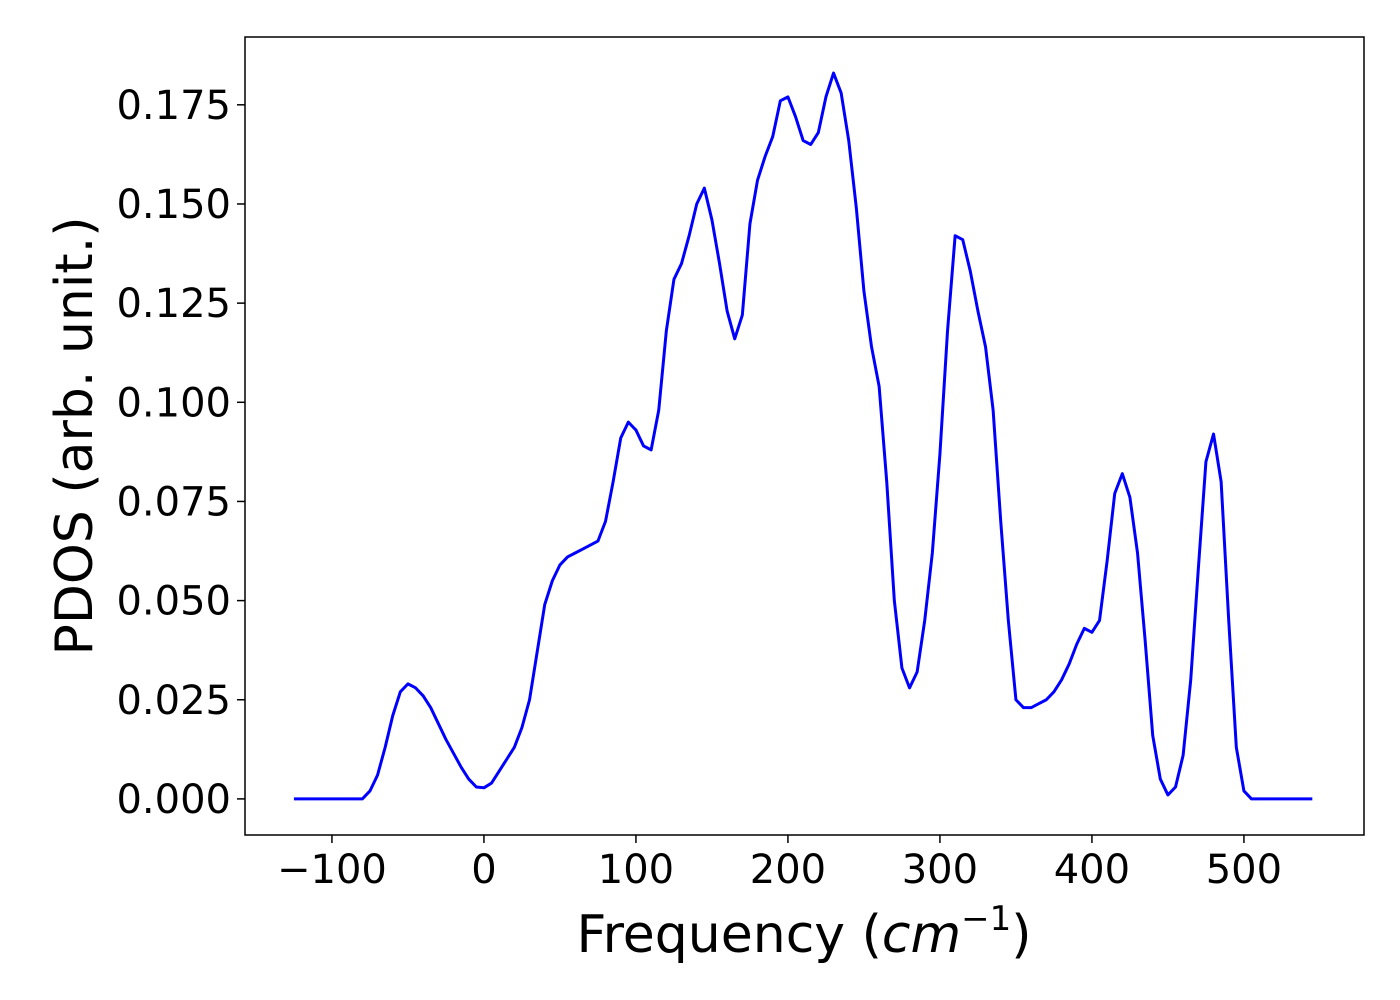  Describe the element at coordinates (173, 403) in the screenshot. I see `y-tick-label: 0.100` at that location.